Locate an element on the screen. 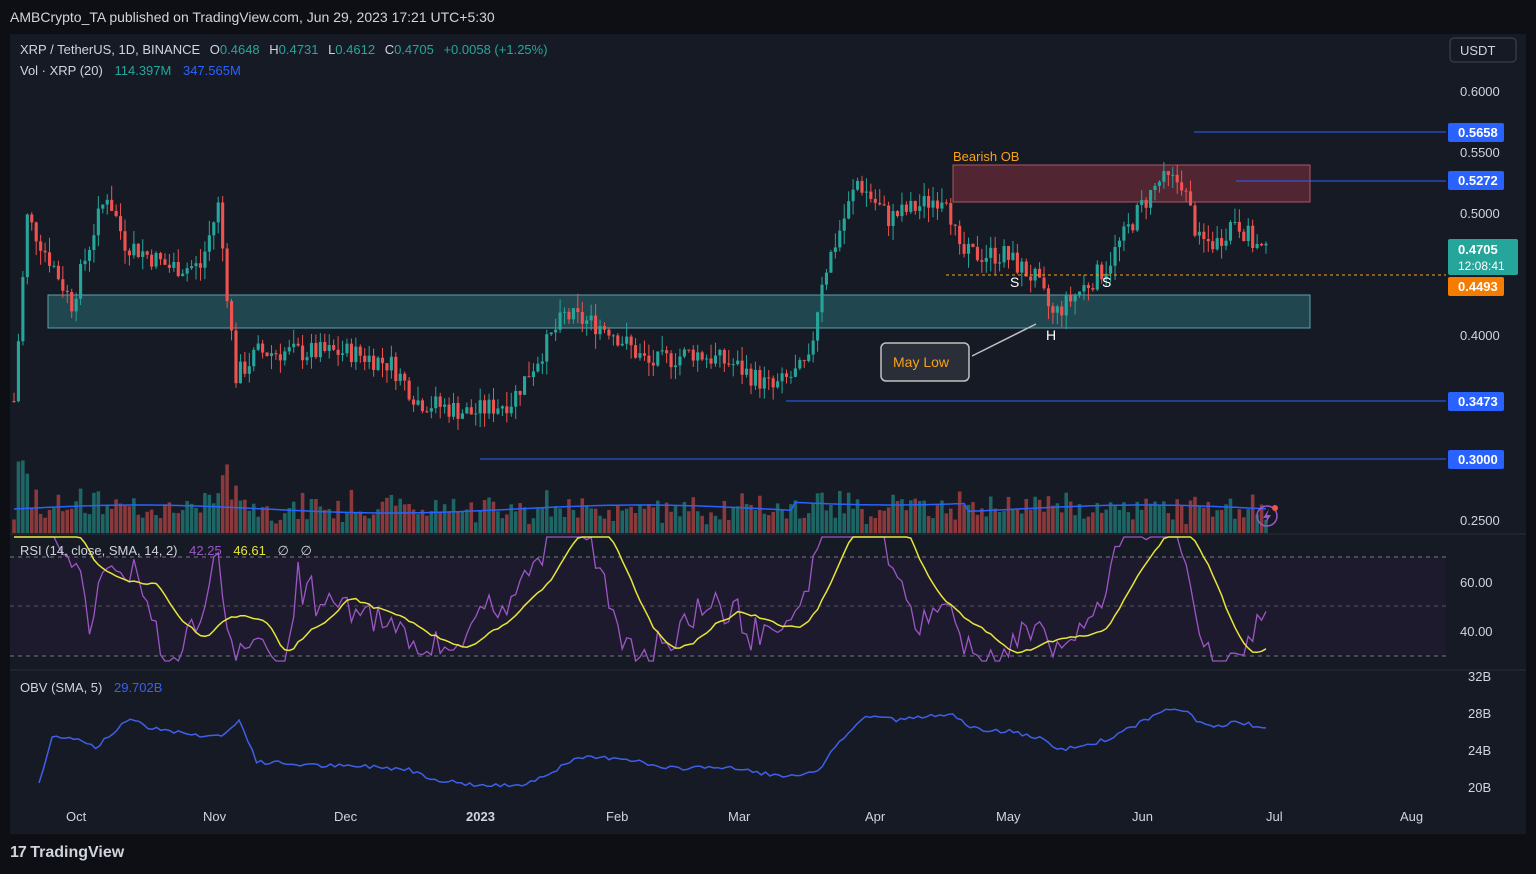 The image size is (1536, 874). lightning-icon is located at coordinates (1267, 516).